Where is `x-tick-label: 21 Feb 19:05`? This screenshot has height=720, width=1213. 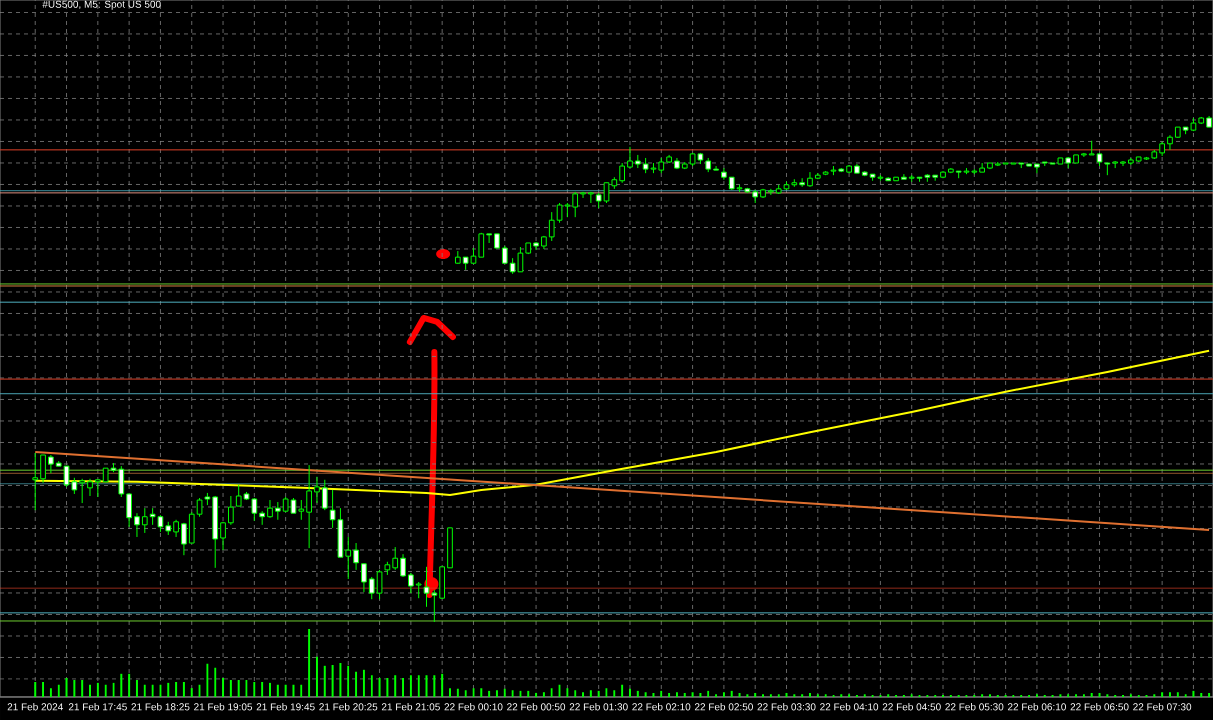
x-tick-label: 21 Feb 19:05 is located at coordinates (223, 707).